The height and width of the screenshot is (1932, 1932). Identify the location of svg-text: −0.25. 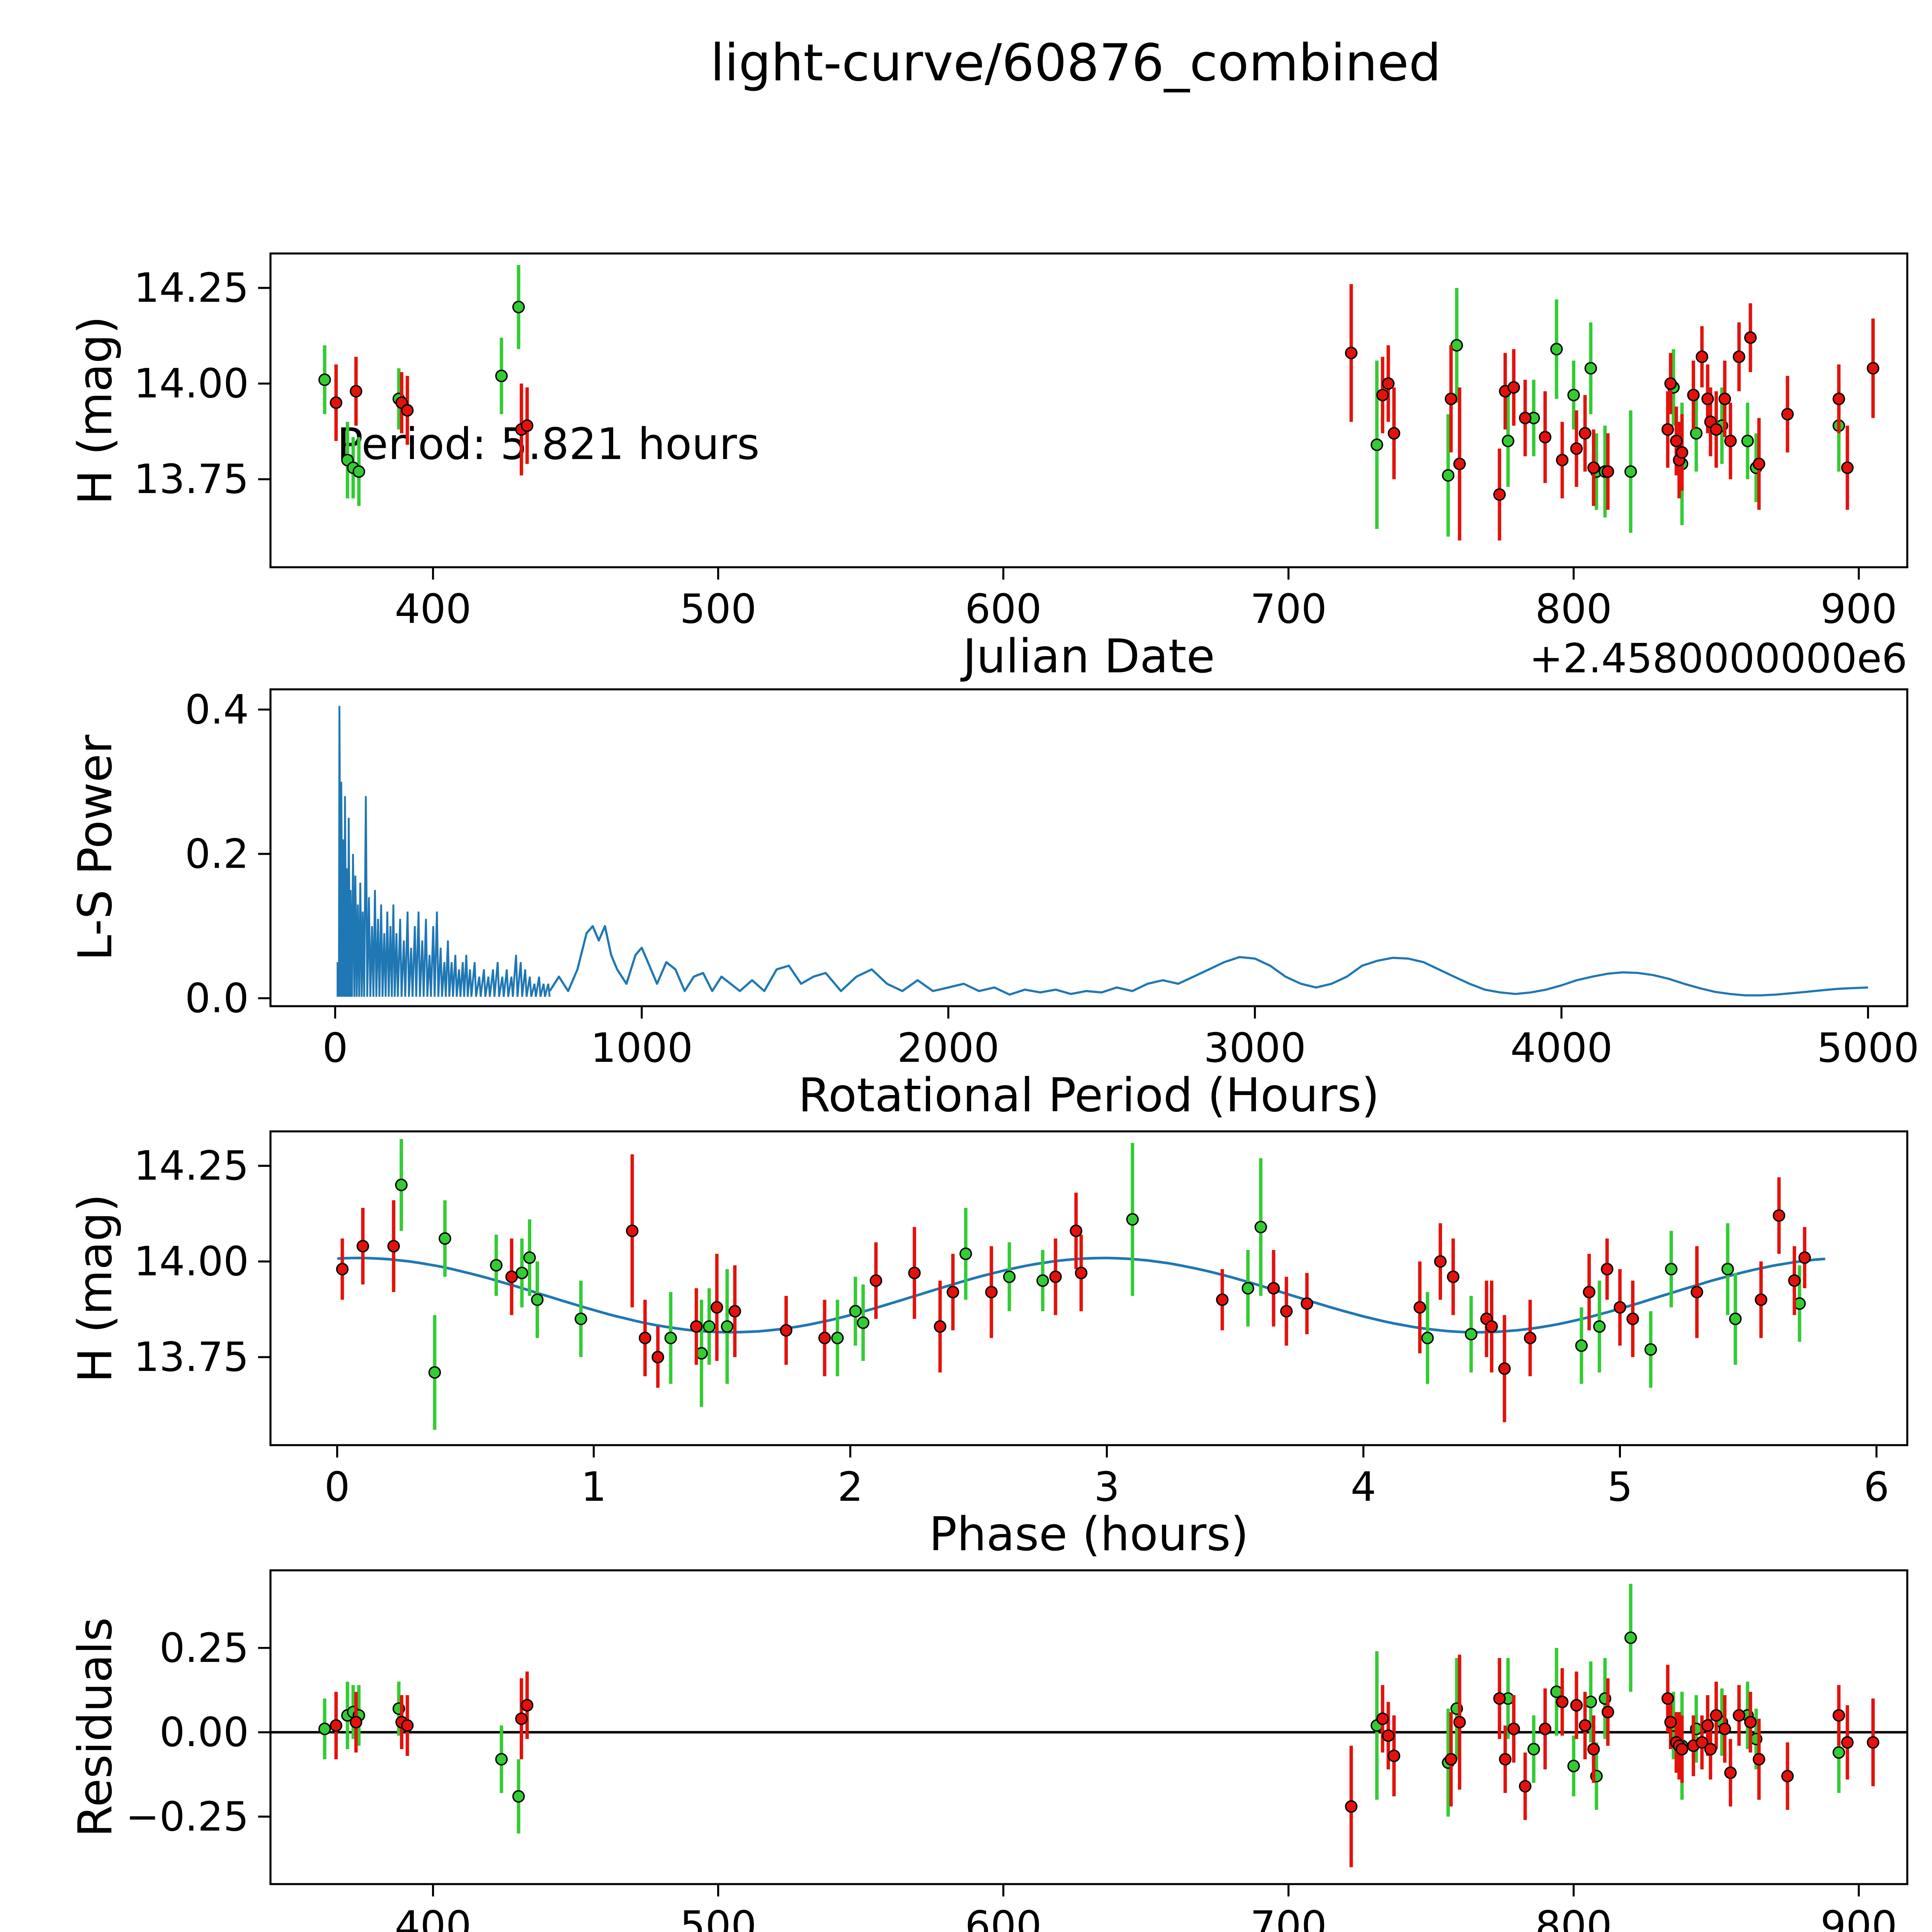
(188, 1816).